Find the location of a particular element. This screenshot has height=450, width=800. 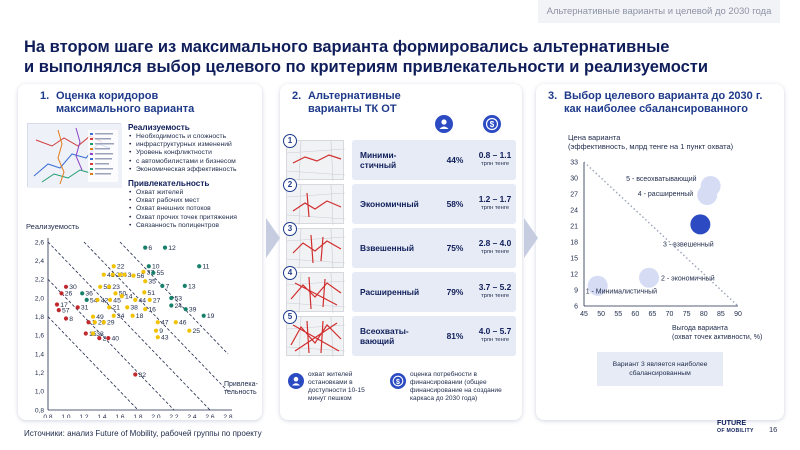

corridor-label: 33 is located at coordinates (100, 334).